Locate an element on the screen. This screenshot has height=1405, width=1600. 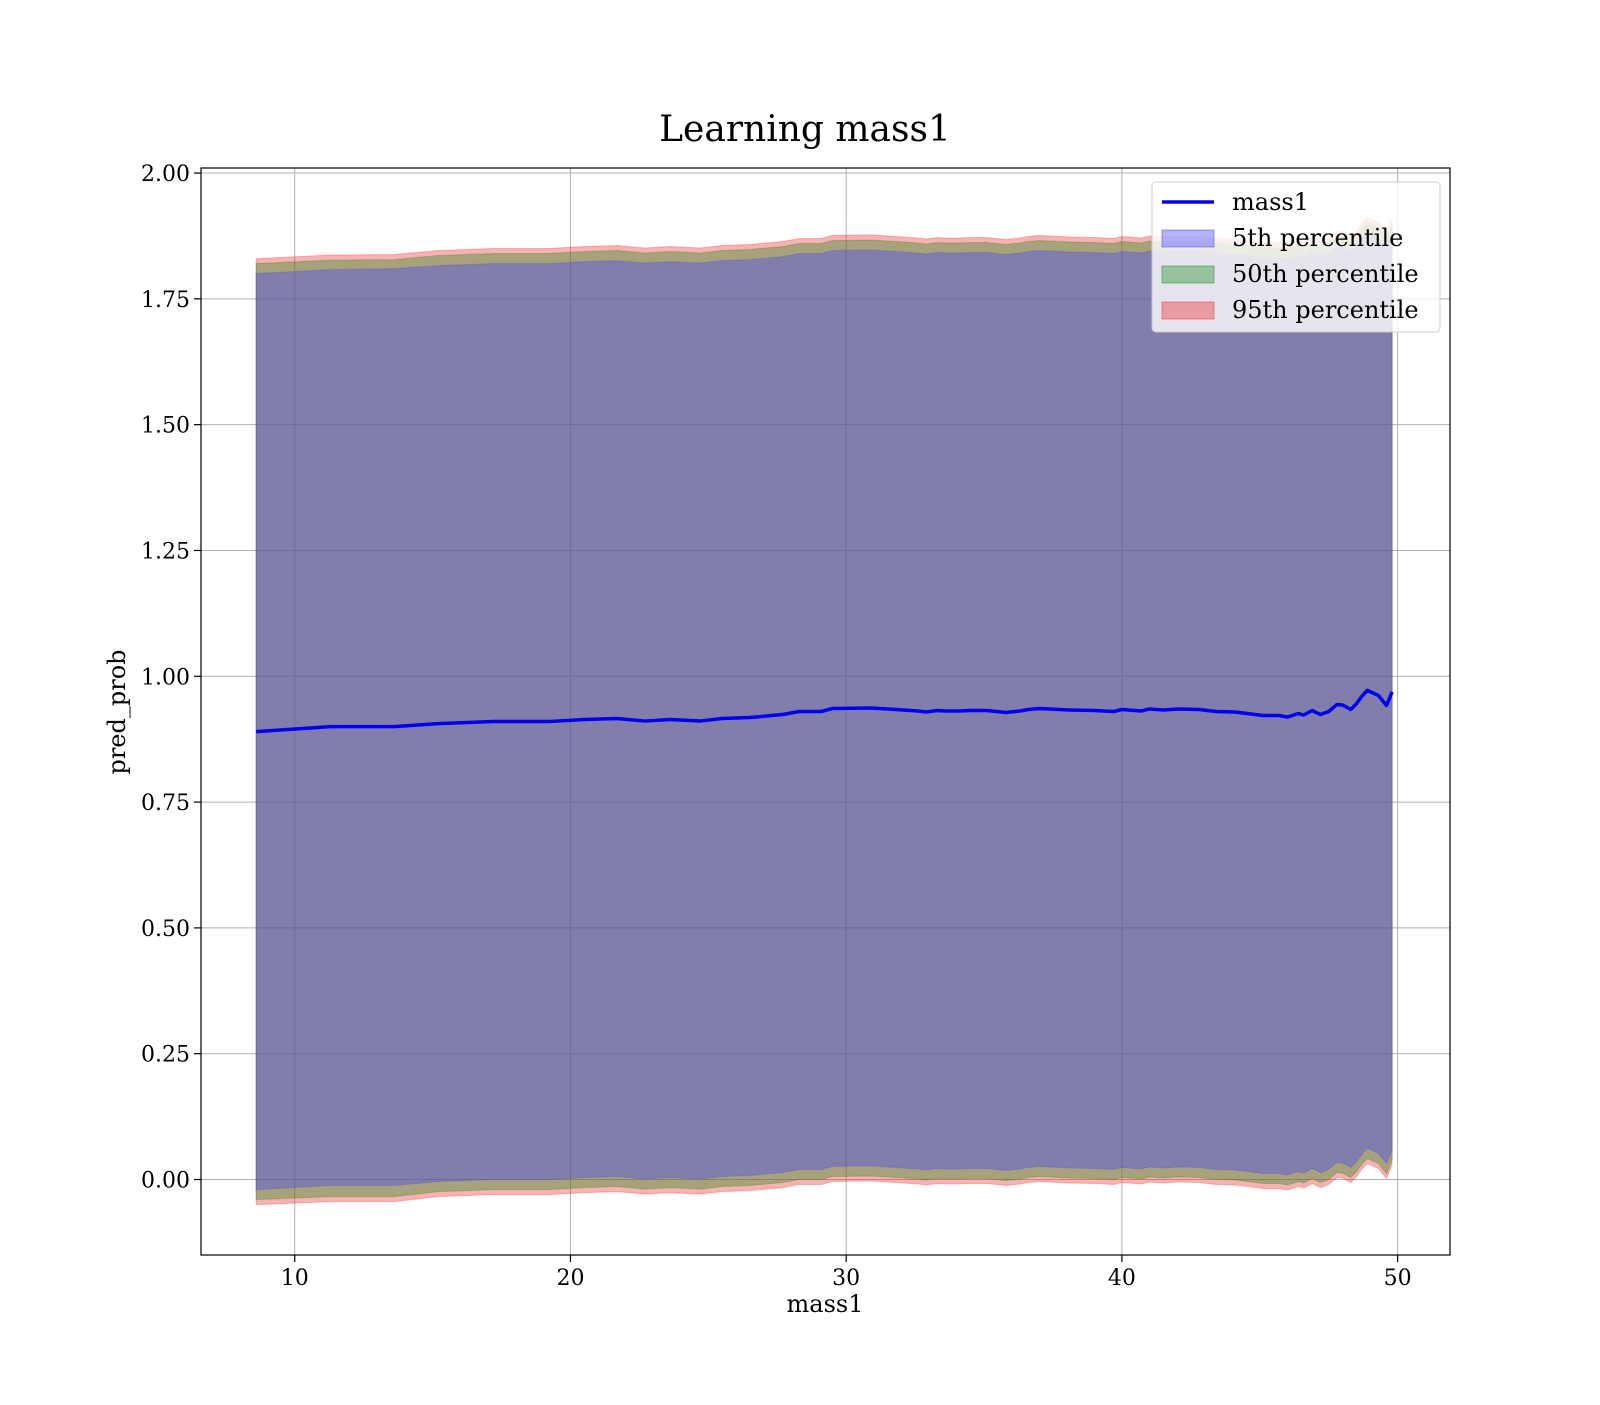
legend-label: 95th percentile is located at coordinates (1325, 310).